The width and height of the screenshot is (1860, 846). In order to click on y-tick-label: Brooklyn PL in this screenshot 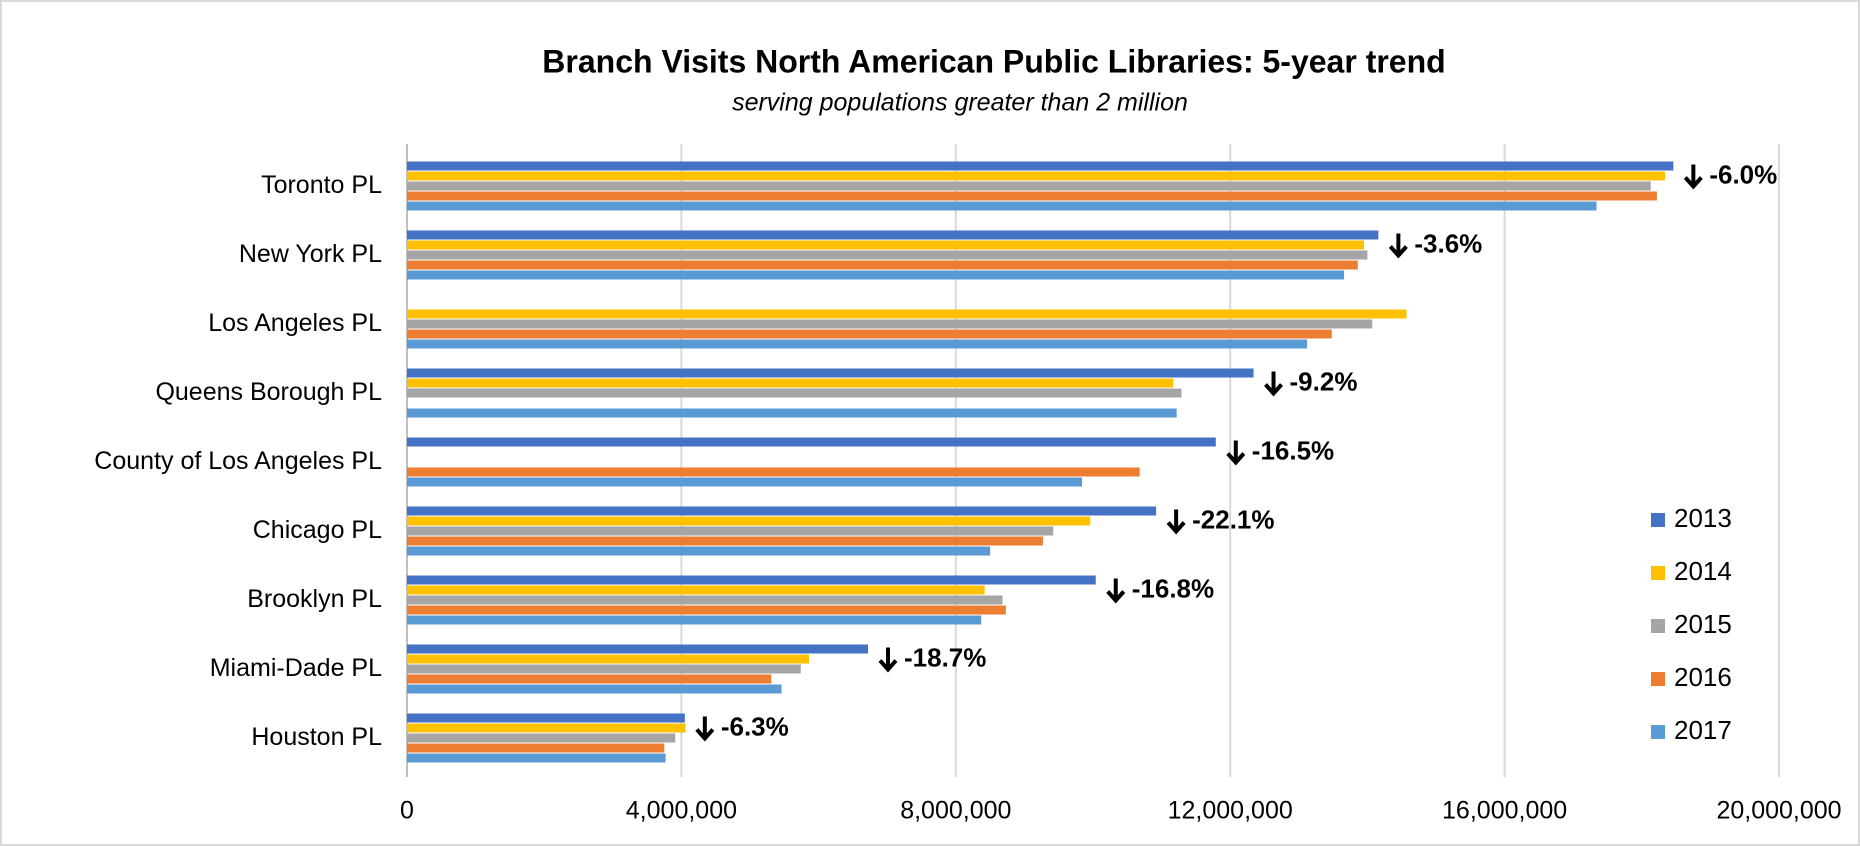, I will do `click(314, 599)`.